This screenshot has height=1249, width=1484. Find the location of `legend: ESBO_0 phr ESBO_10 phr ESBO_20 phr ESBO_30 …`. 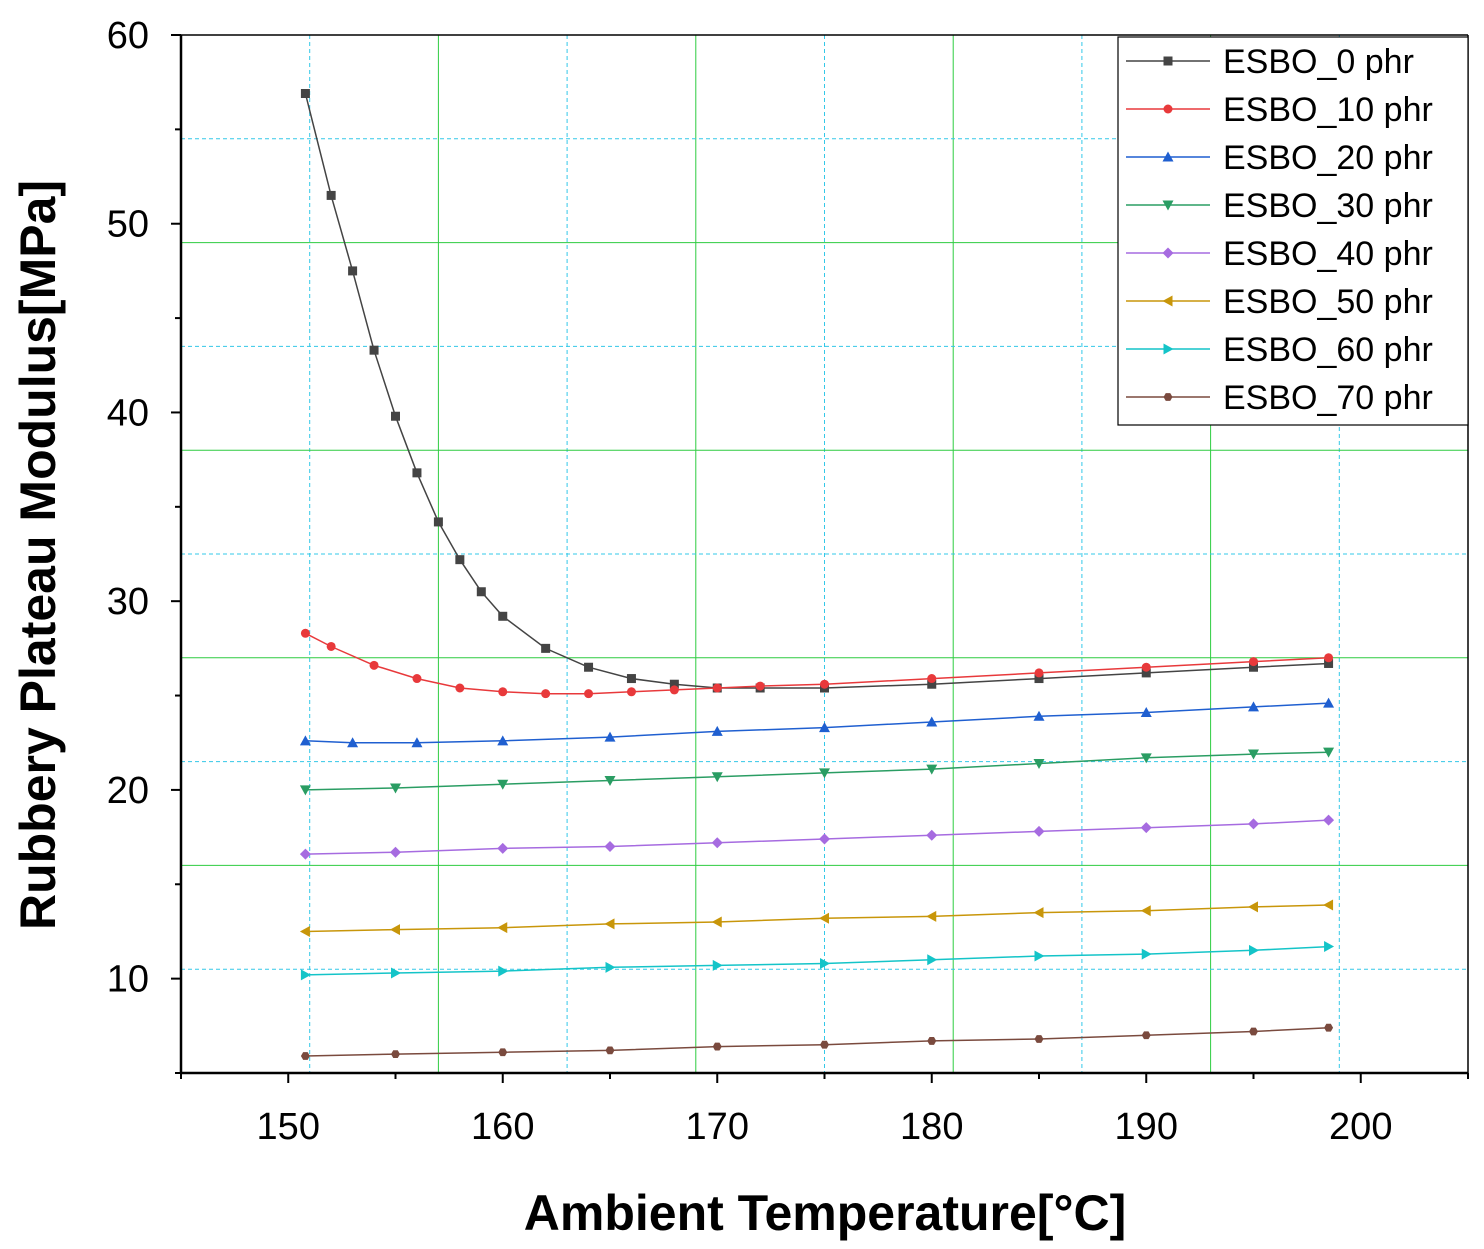

legend: ESBO_0 phr ESBO_10 phr ESBO_20 phr ESBO_30 … is located at coordinates (1293, 231).